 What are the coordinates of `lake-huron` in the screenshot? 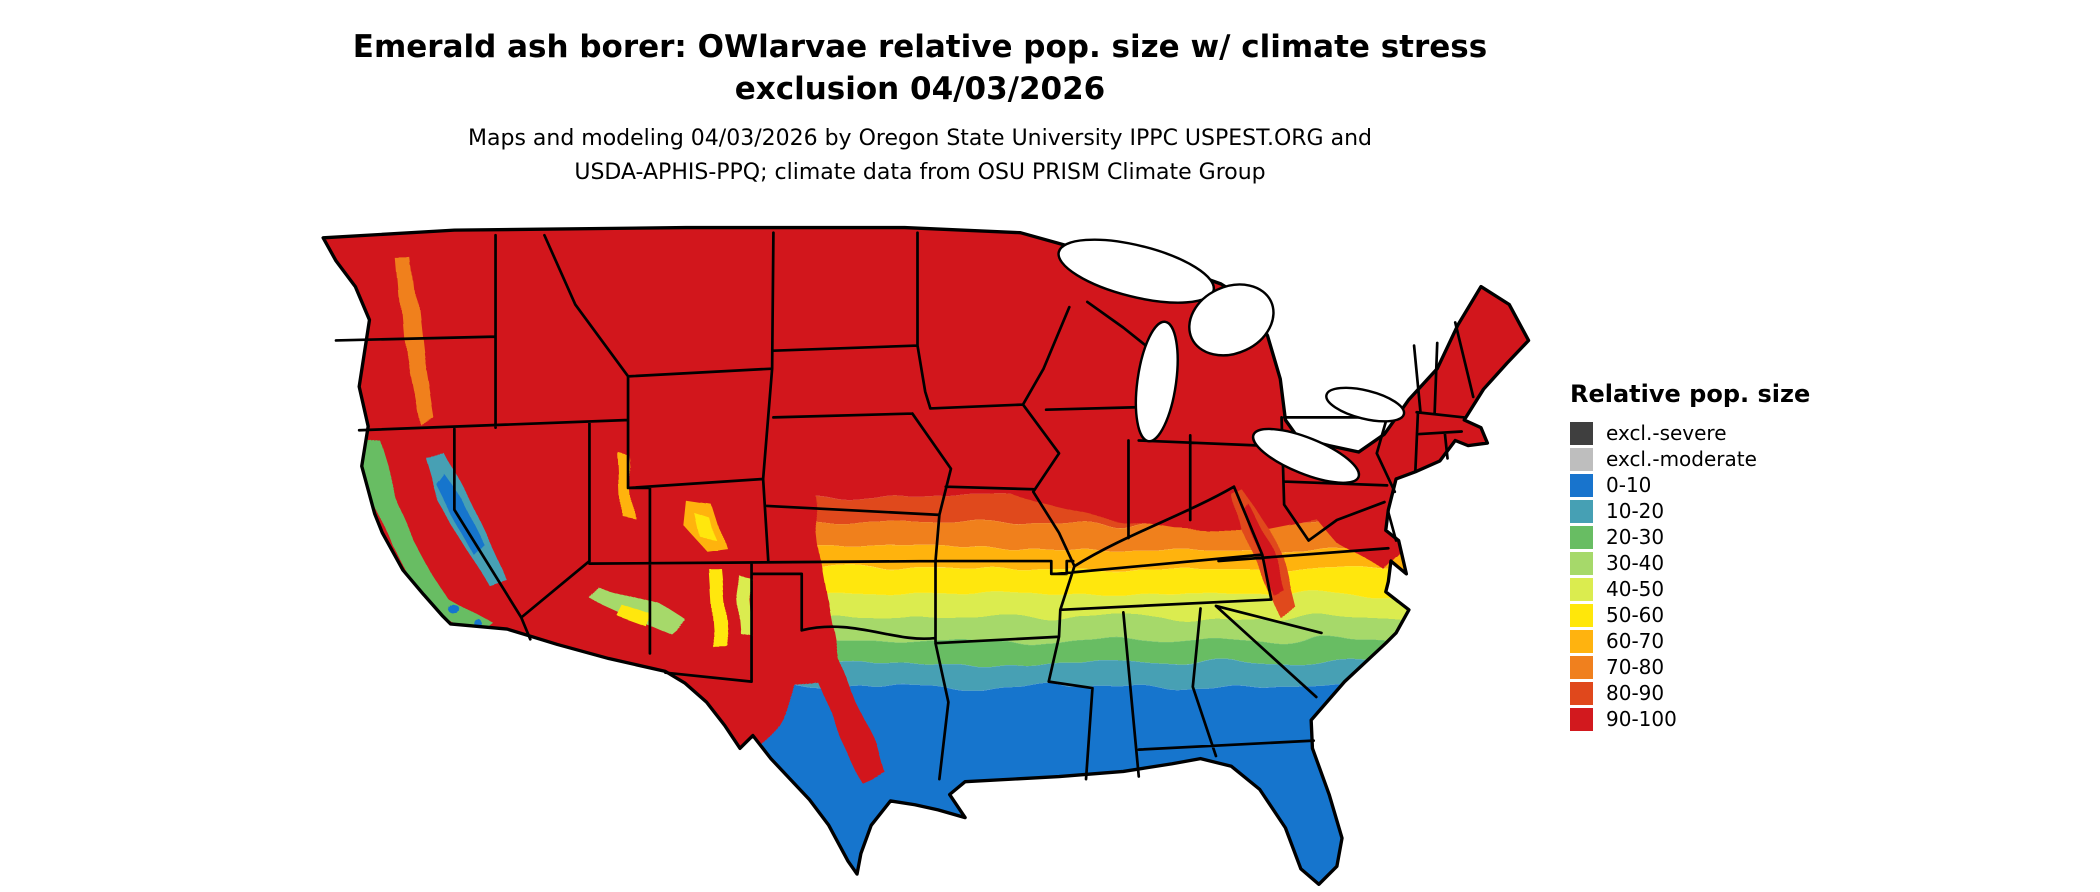 It's located at (1231, 320).